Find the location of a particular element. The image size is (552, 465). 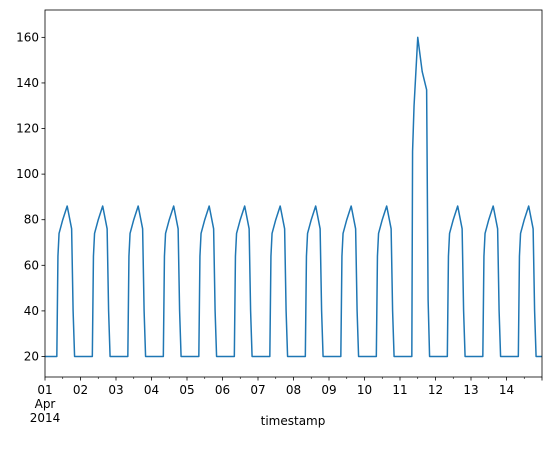

y-tick-label: 80 is located at coordinates (31, 220).